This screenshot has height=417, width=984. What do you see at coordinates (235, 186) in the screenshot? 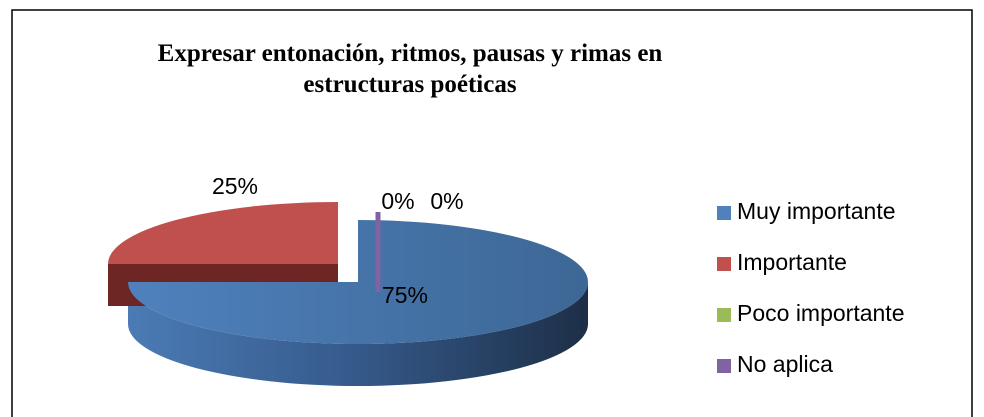
I see `data-label: 25%` at bounding box center [235, 186].